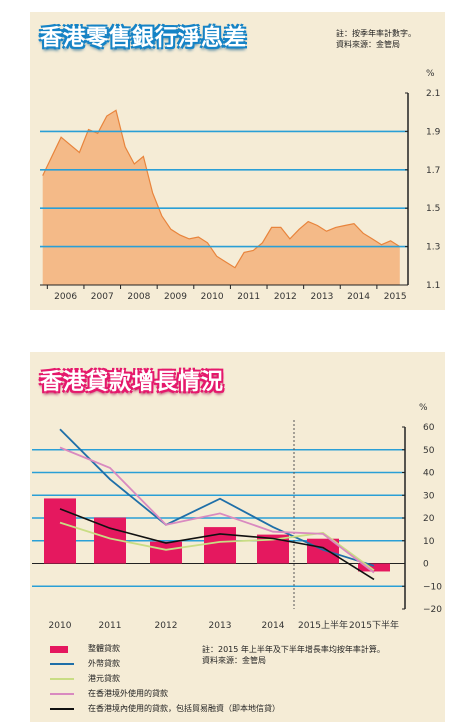  What do you see at coordinates (104, 648) in the screenshot?
I see `legend-label: 整體貸款` at bounding box center [104, 648].